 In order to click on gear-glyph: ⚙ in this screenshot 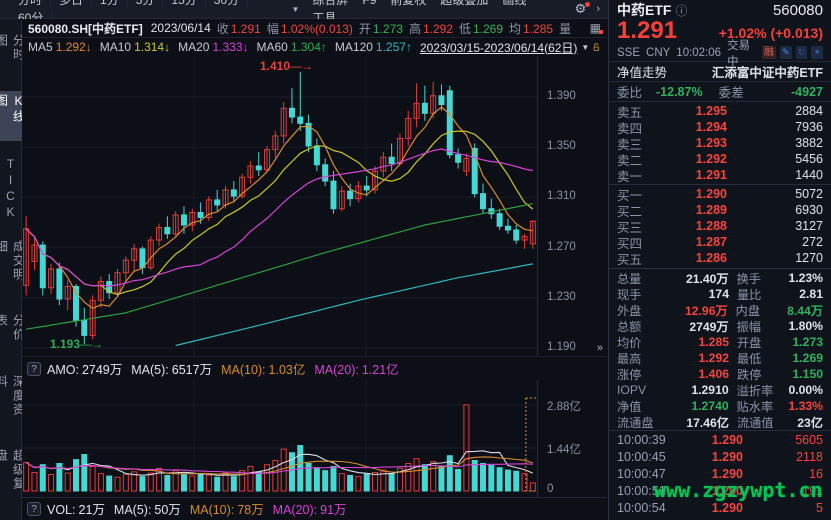, I will do `click(580, 8)`.